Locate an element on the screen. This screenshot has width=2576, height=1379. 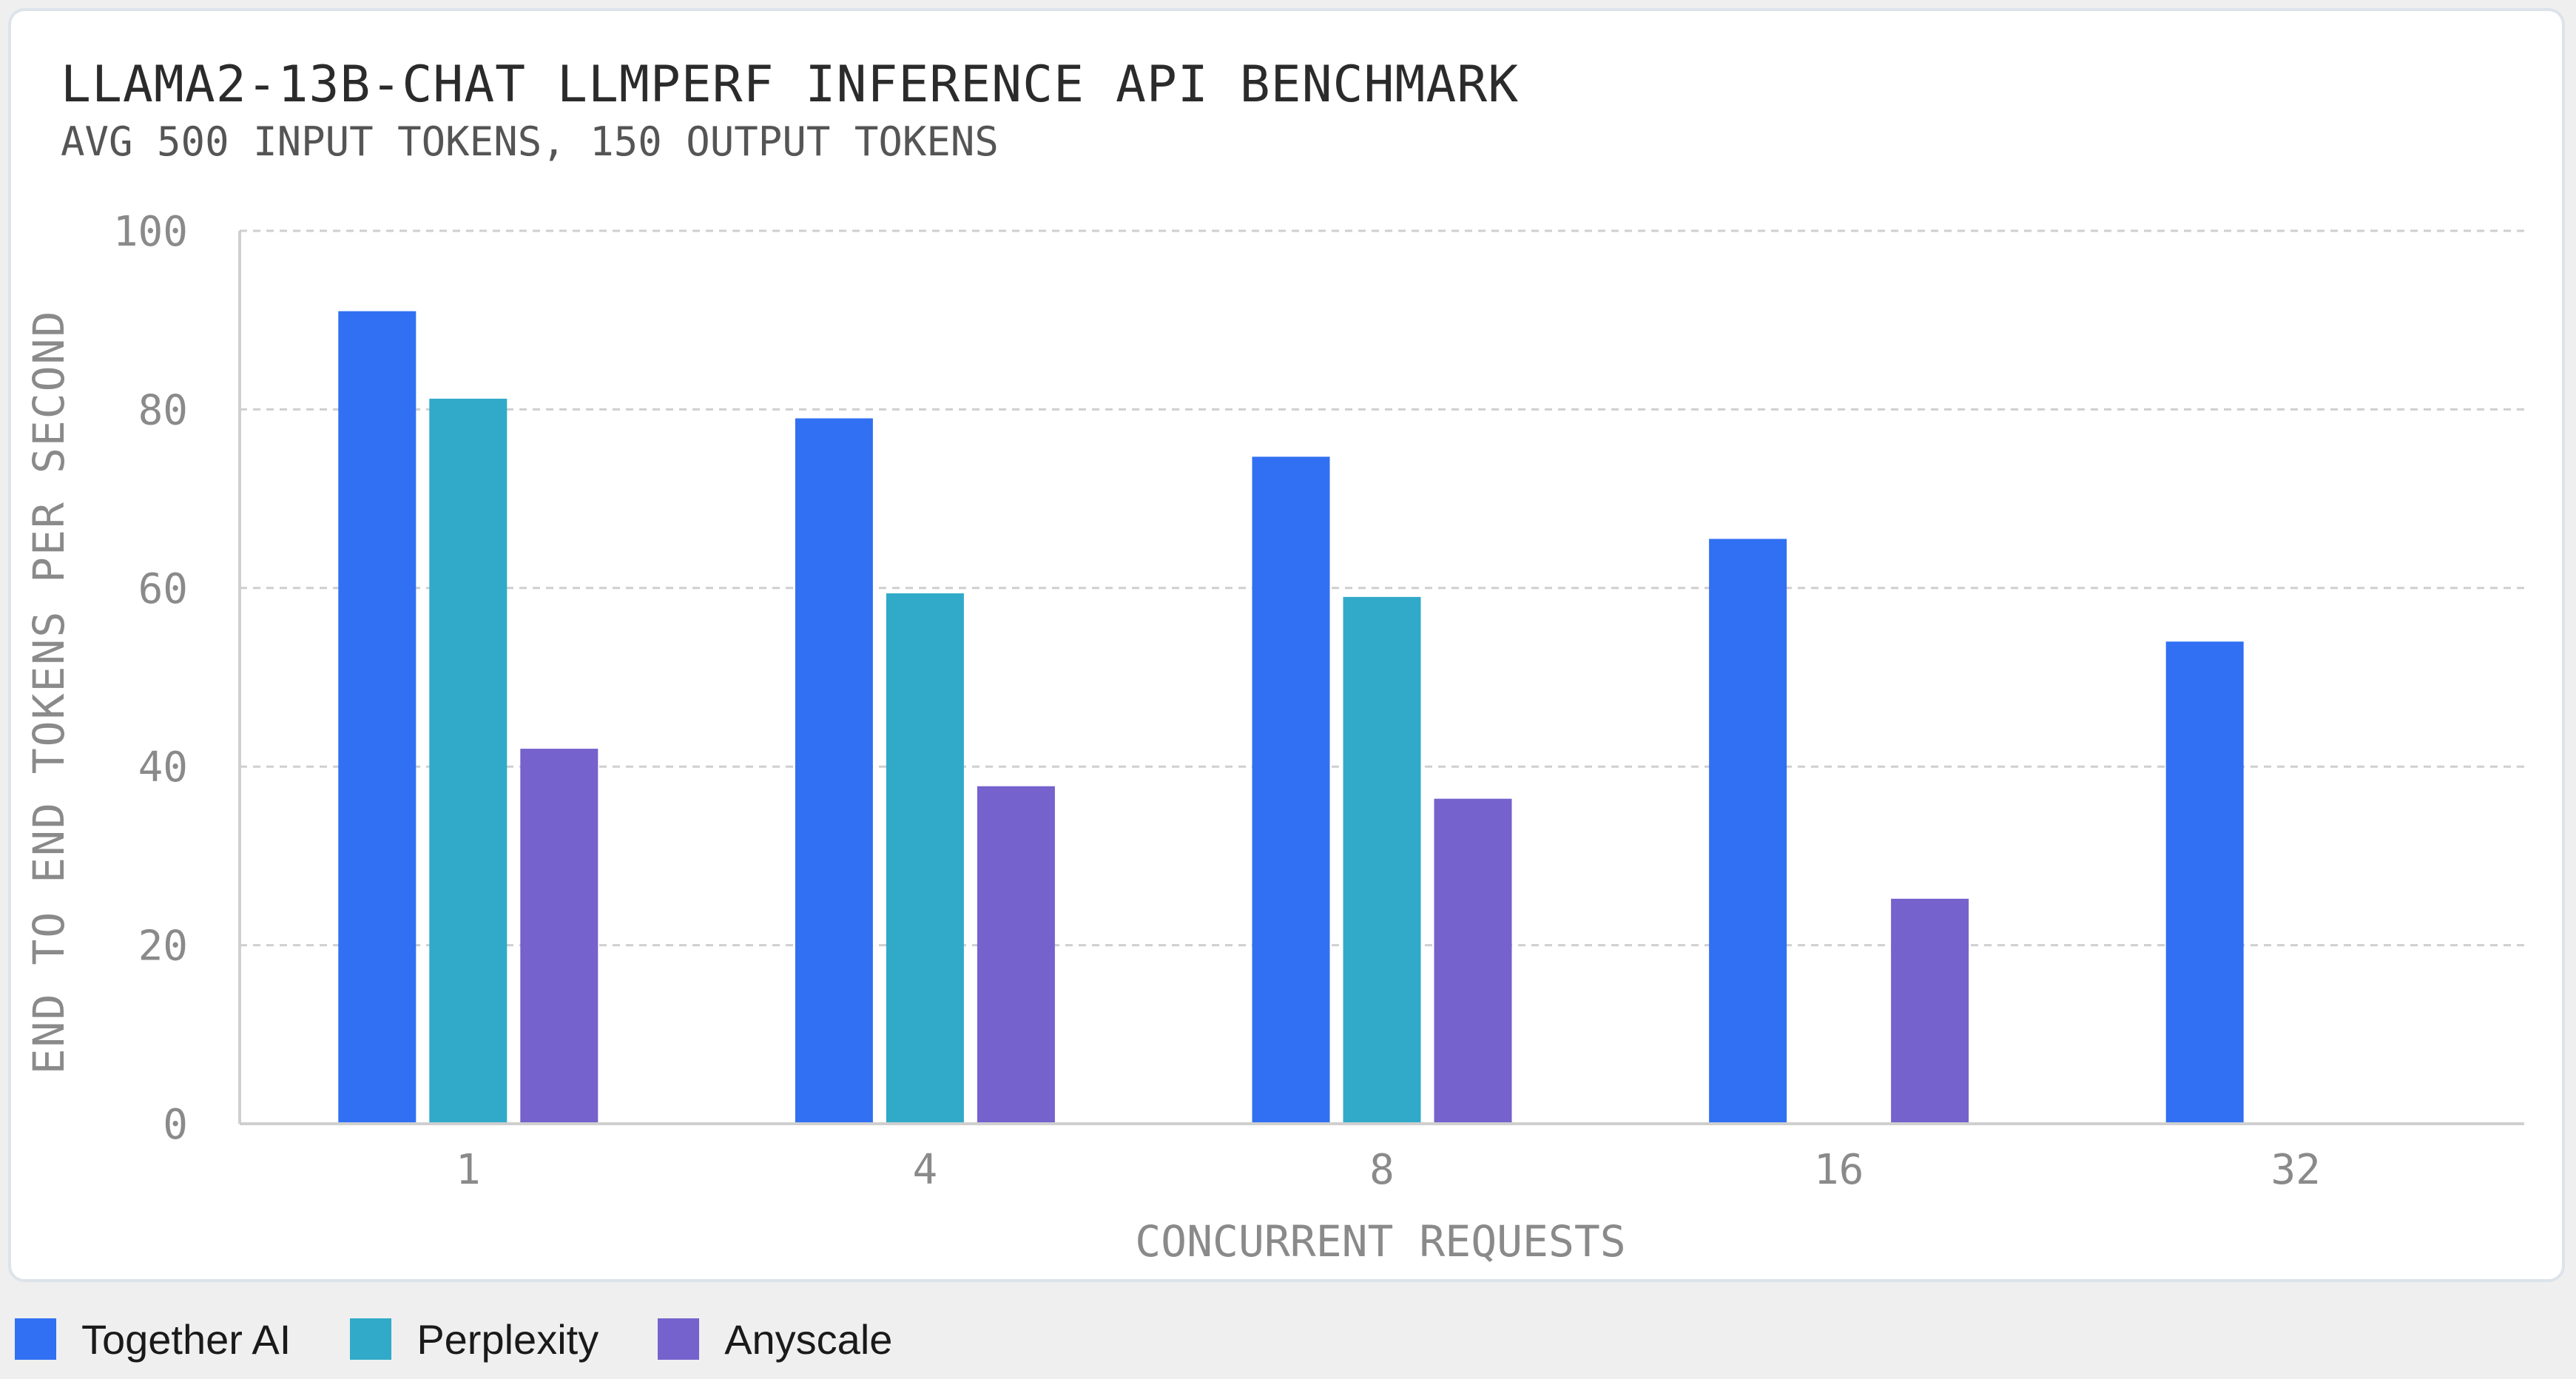
x-tick-label: 16 is located at coordinates (1839, 1170).